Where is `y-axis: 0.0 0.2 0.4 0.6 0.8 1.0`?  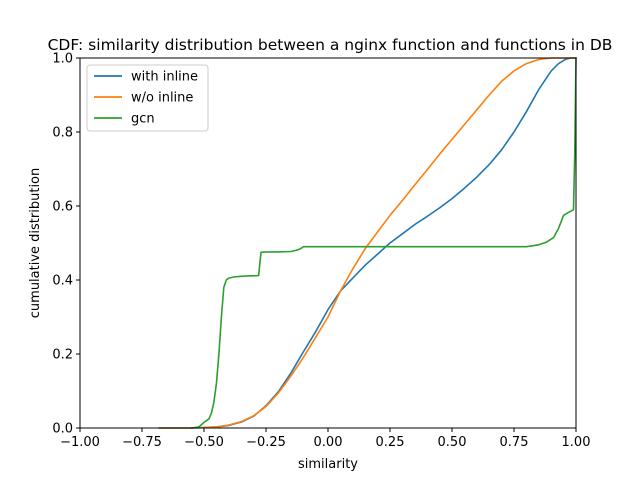
y-axis: 0.0 0.2 0.4 0.6 0.8 1.0 is located at coordinates (66, 244).